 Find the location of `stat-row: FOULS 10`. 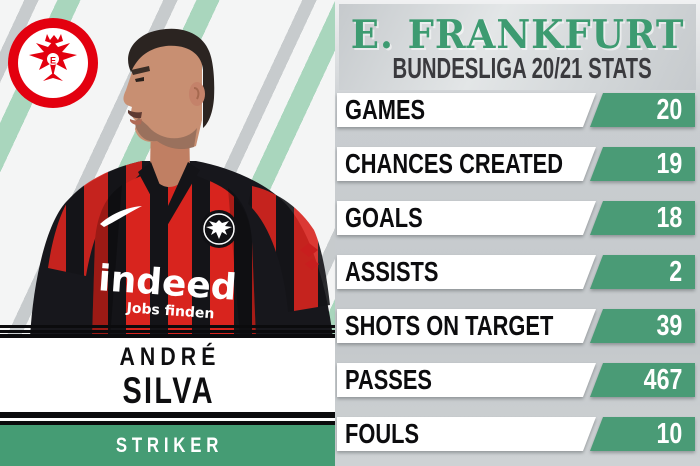

stat-row: FOULS 10 is located at coordinates (517, 434).